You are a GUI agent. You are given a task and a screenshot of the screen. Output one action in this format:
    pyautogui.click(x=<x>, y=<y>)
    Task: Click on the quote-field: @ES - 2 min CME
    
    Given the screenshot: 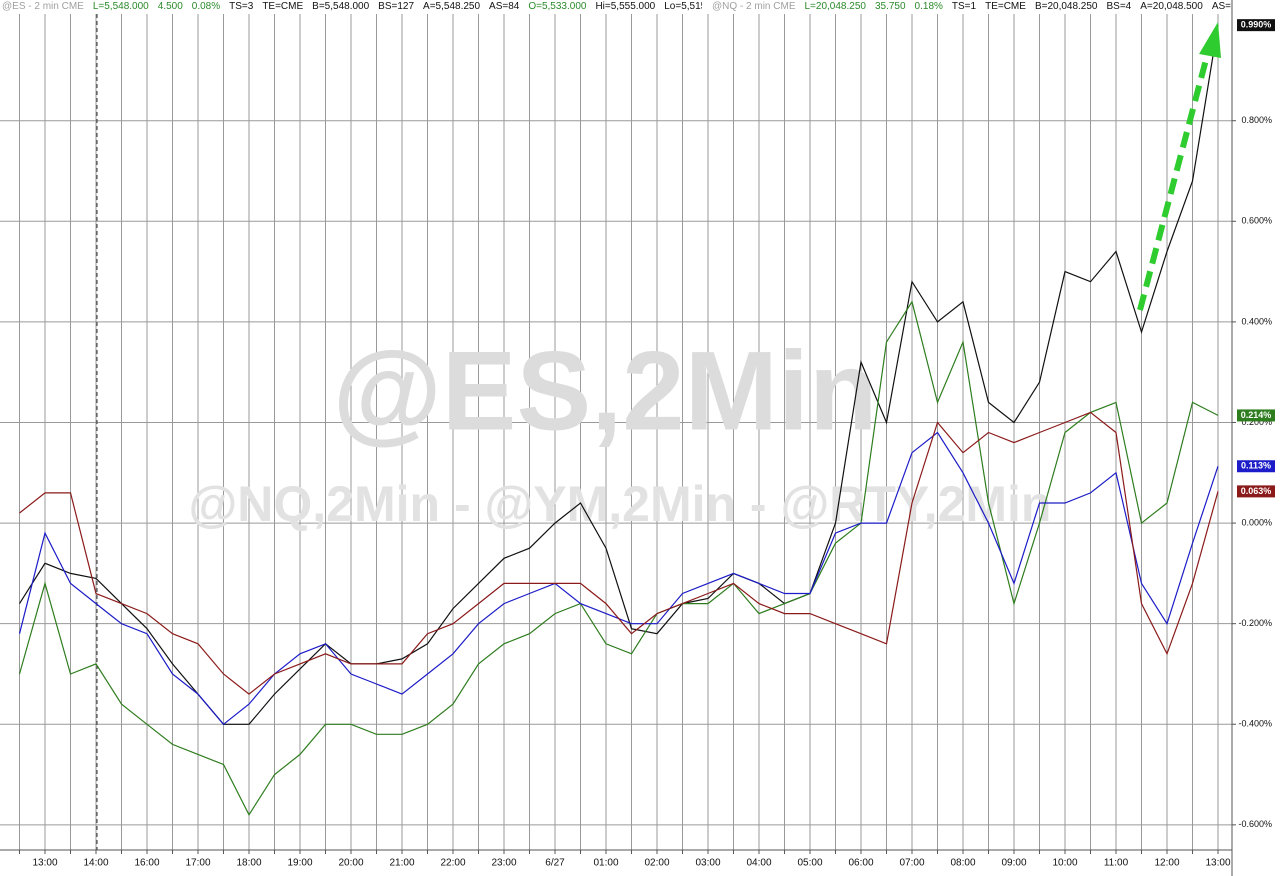 What is the action you would take?
    pyautogui.click(x=43, y=6)
    